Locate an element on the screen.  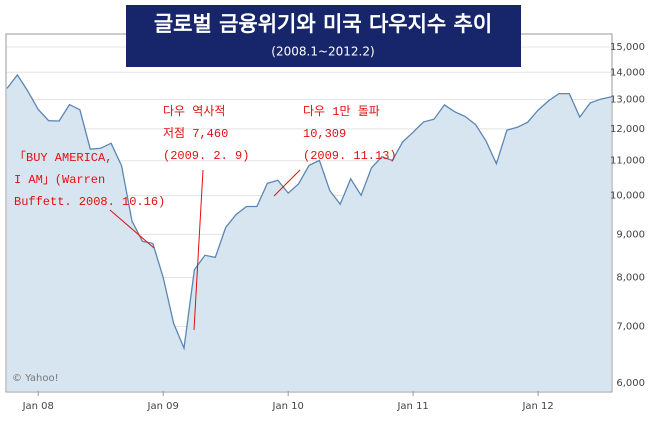
title-box is located at coordinates (323, 36).